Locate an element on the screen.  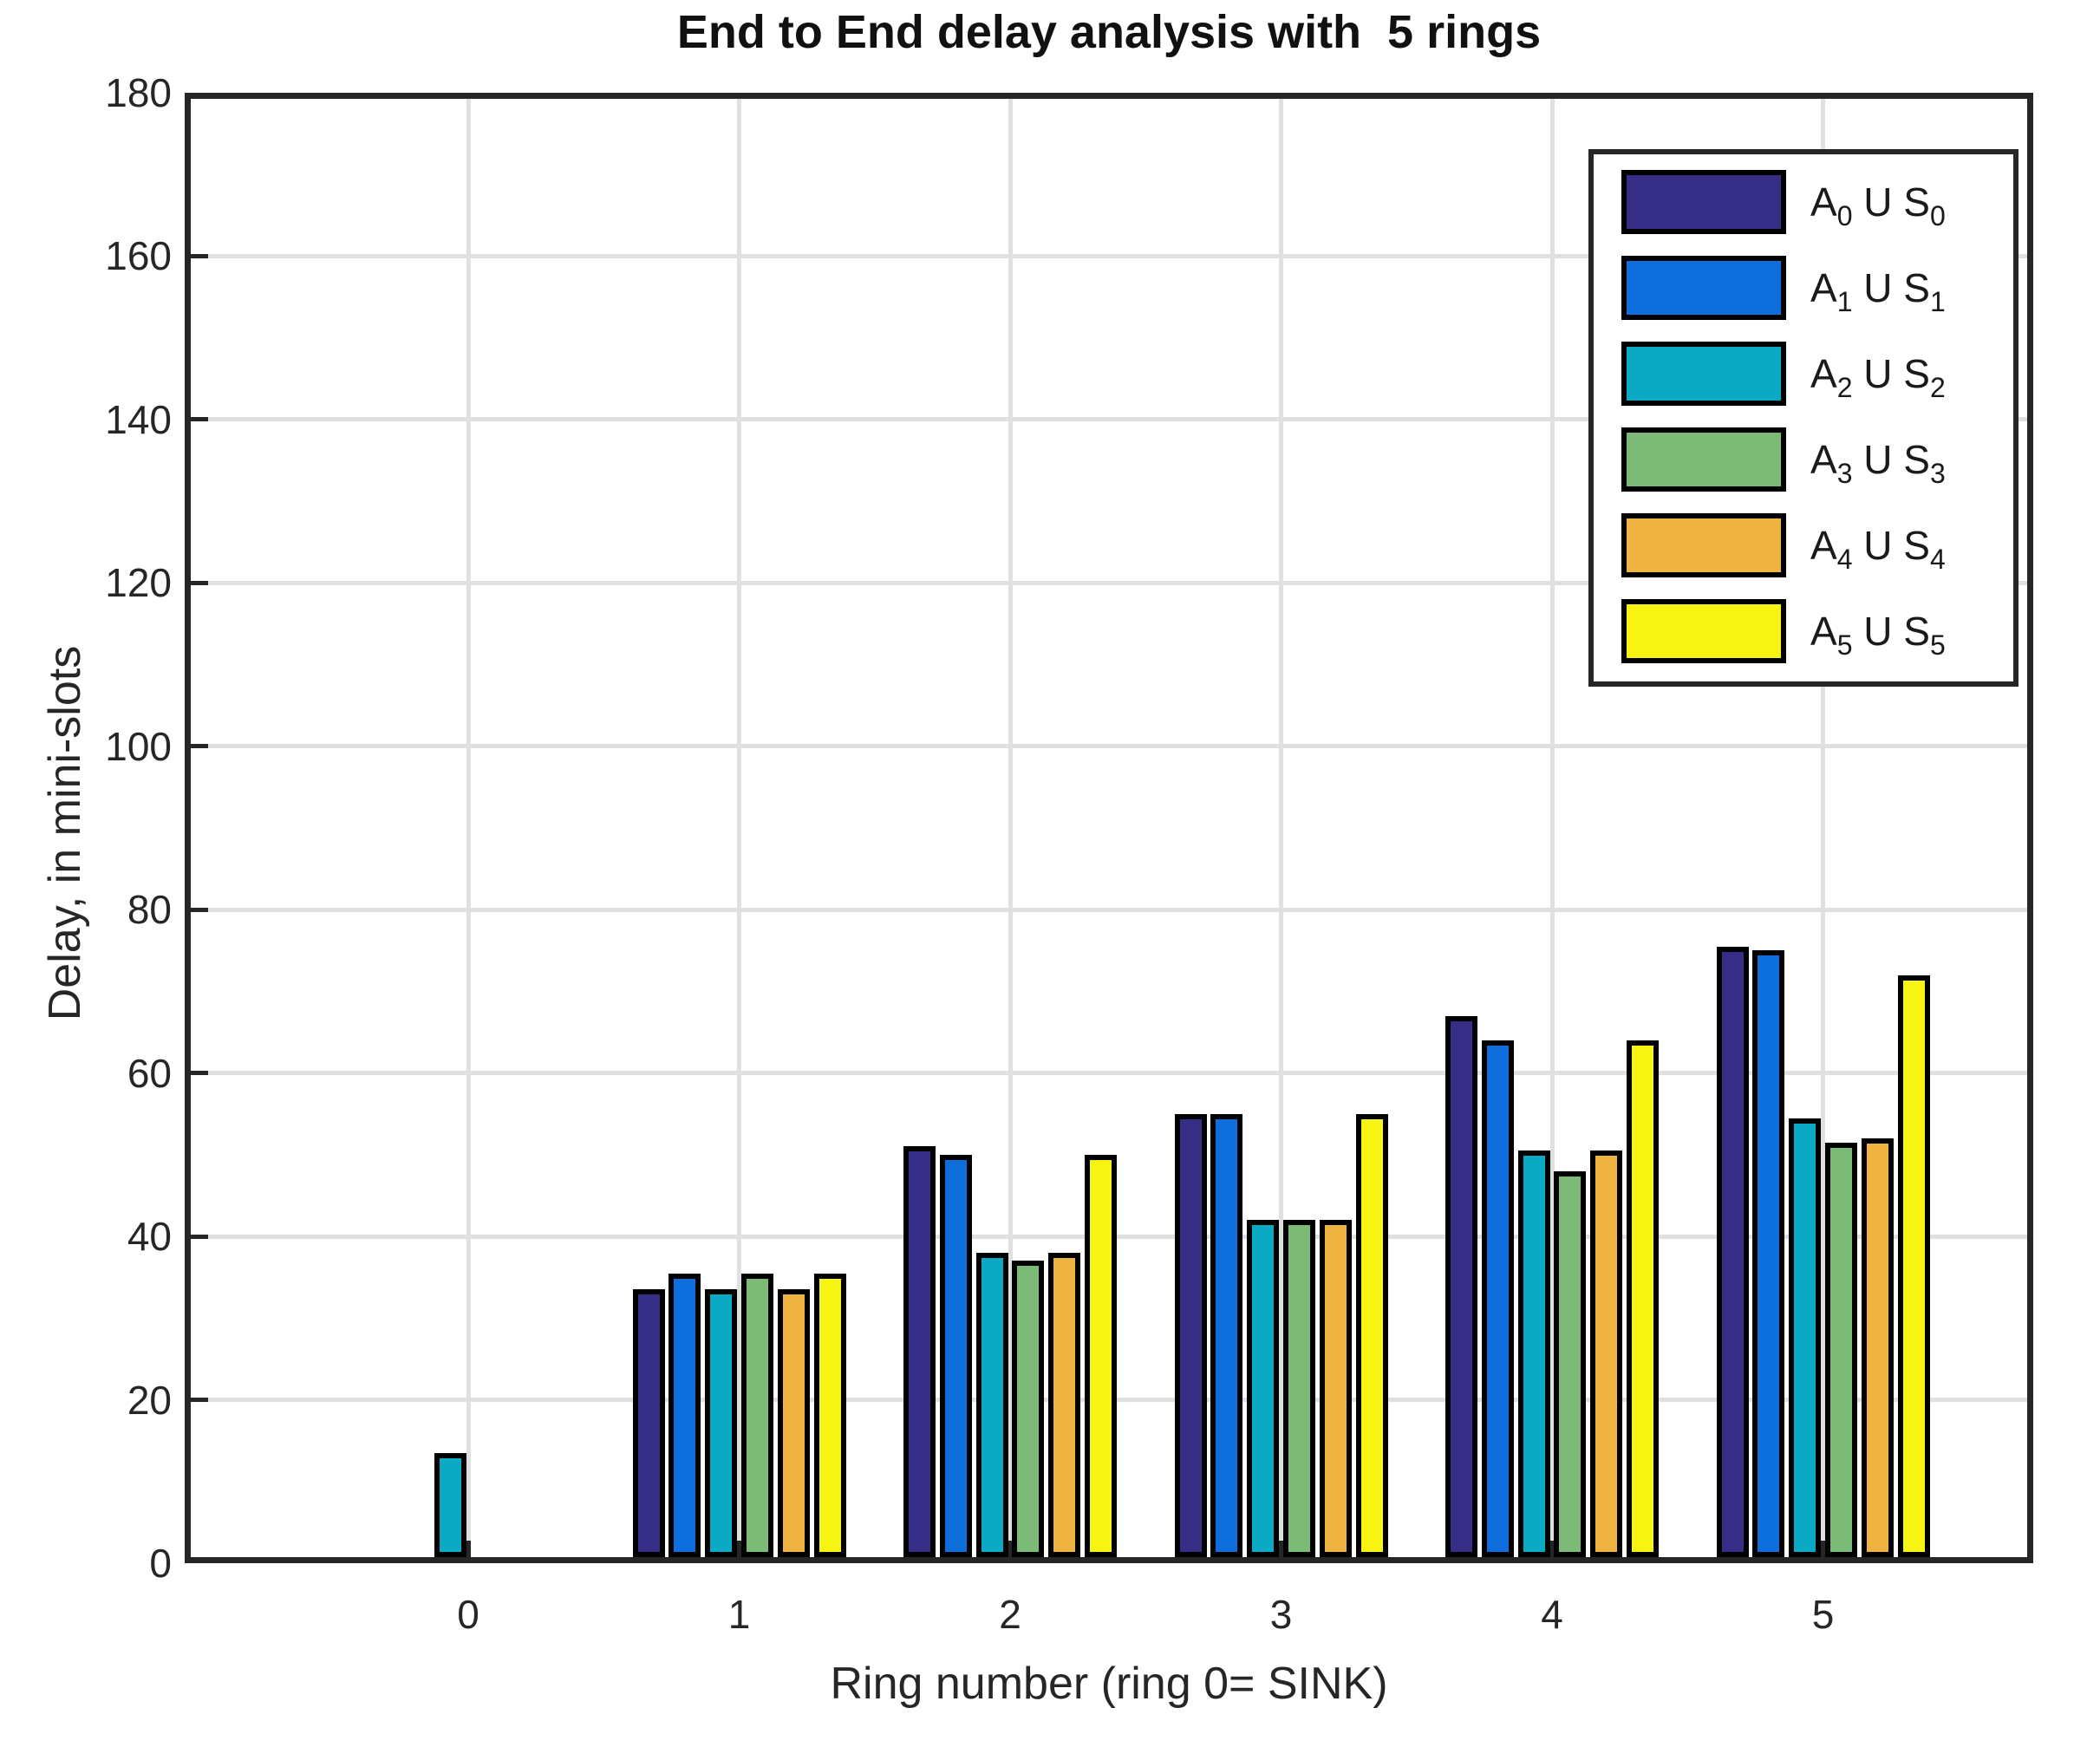
bar-ring5-A3 is located at coordinates (1840, 1349).